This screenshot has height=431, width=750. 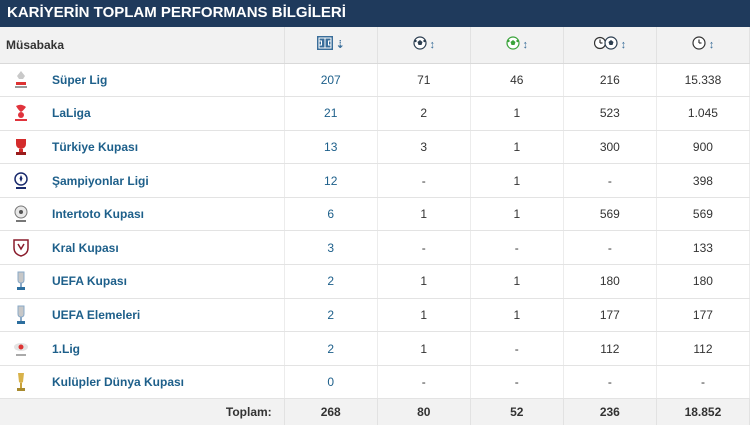 I want to click on section-title: KARİYERİN TOPLAM PERFORMANS BİLGİLERİ, so click(x=375, y=13).